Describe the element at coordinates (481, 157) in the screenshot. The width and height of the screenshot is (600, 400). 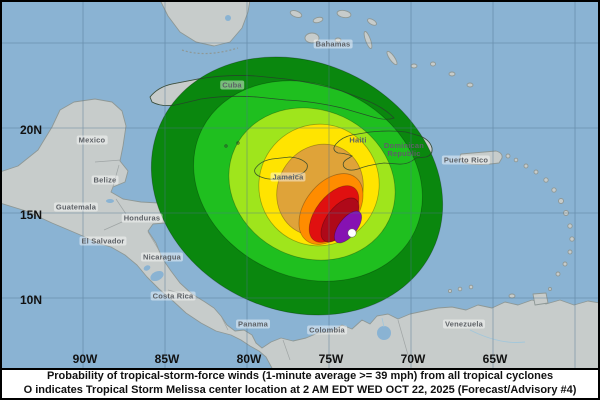
I see `land-puerto-rico` at that location.